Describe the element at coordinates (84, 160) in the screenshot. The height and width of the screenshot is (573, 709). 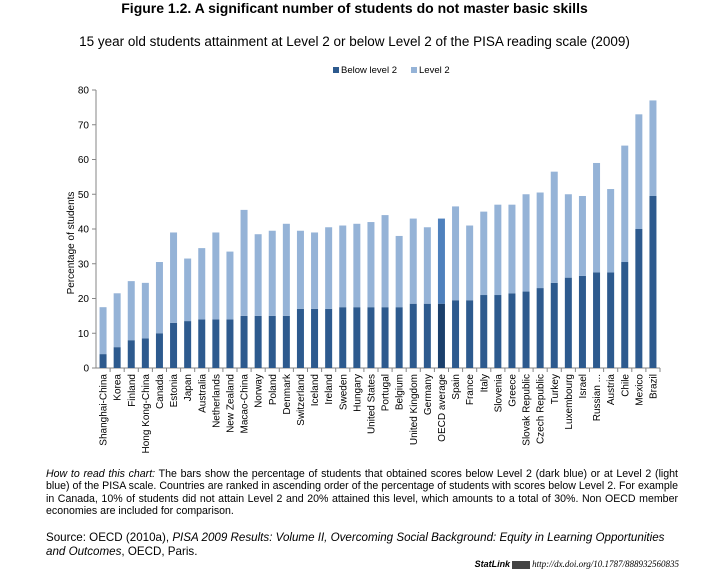
I see `y-tick-label: 60` at that location.